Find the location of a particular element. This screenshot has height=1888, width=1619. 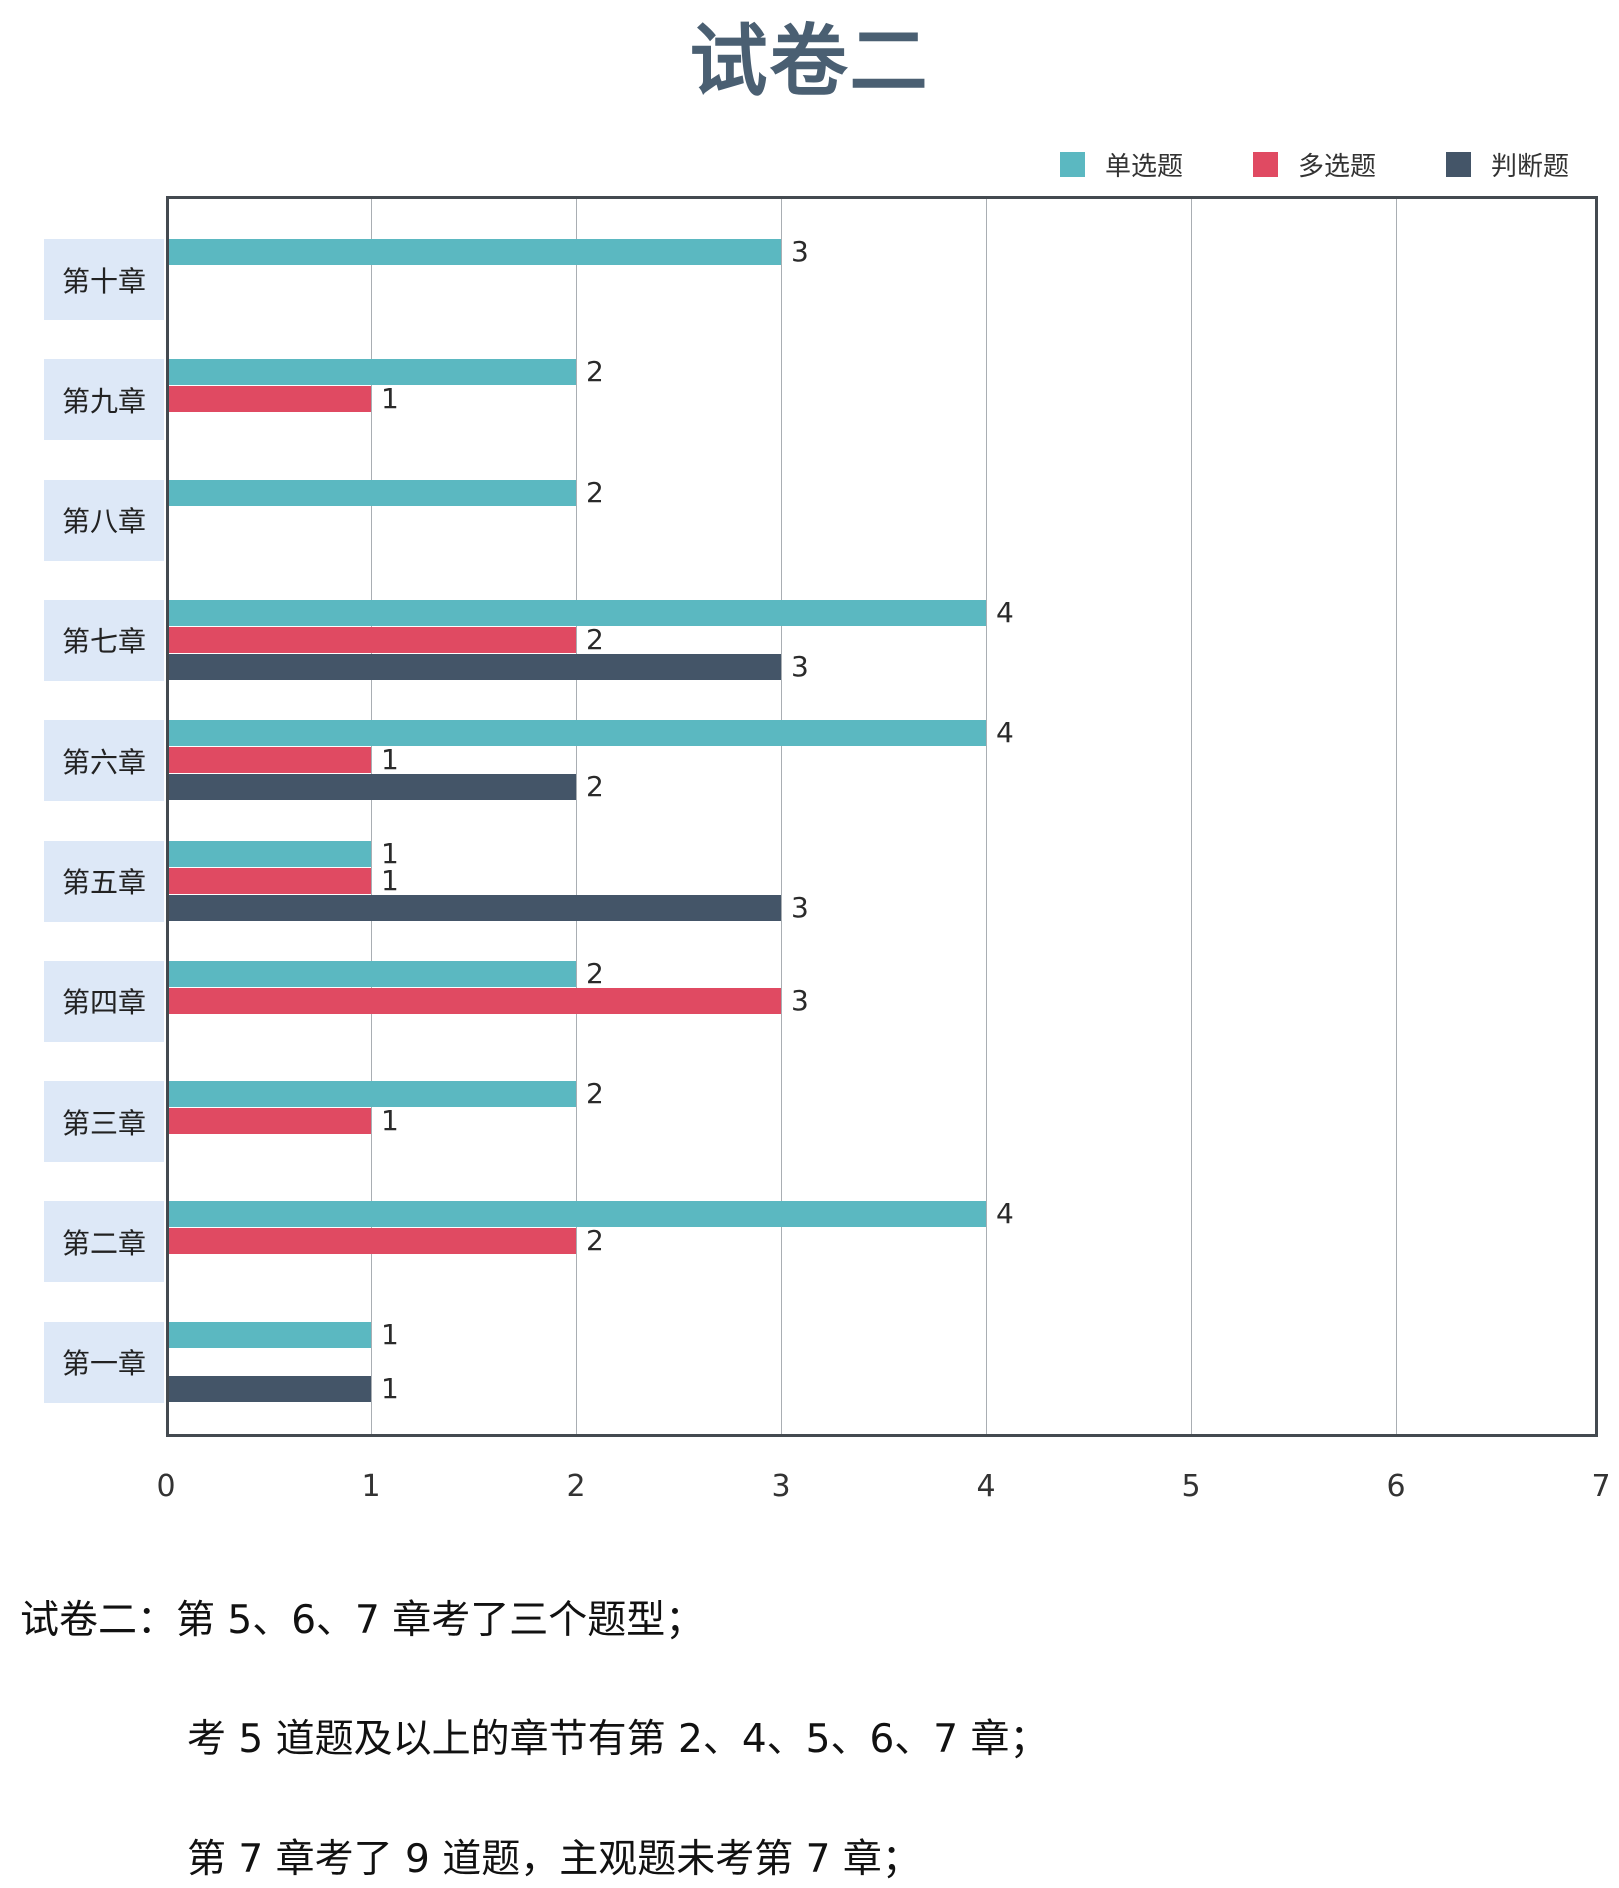

legend-label: 单选题 is located at coordinates (1144, 166).